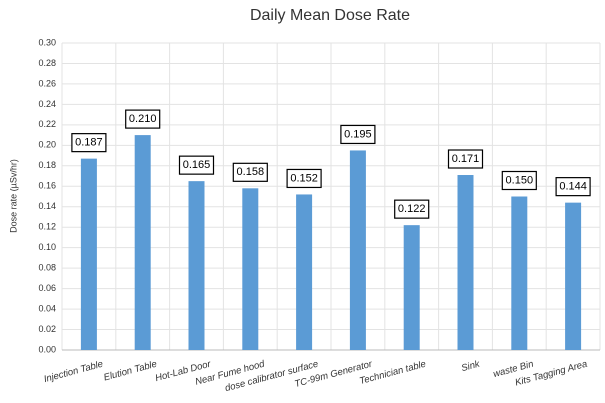 The height and width of the screenshot is (403, 605). Describe the element at coordinates (47, 83) in the screenshot. I see `y-tick-label: 0.26` at that location.